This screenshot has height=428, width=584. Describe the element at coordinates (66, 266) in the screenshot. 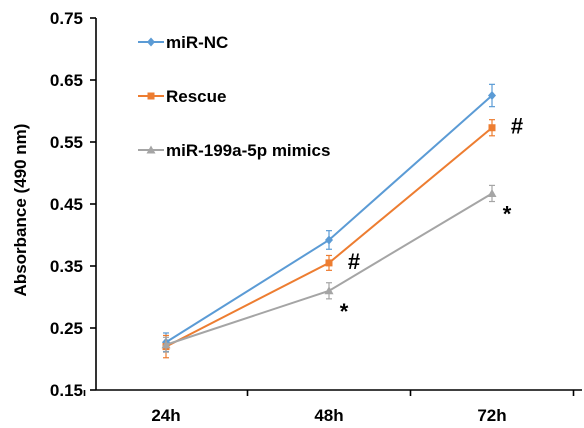

I see `y-tick-label: 0.35` at that location.